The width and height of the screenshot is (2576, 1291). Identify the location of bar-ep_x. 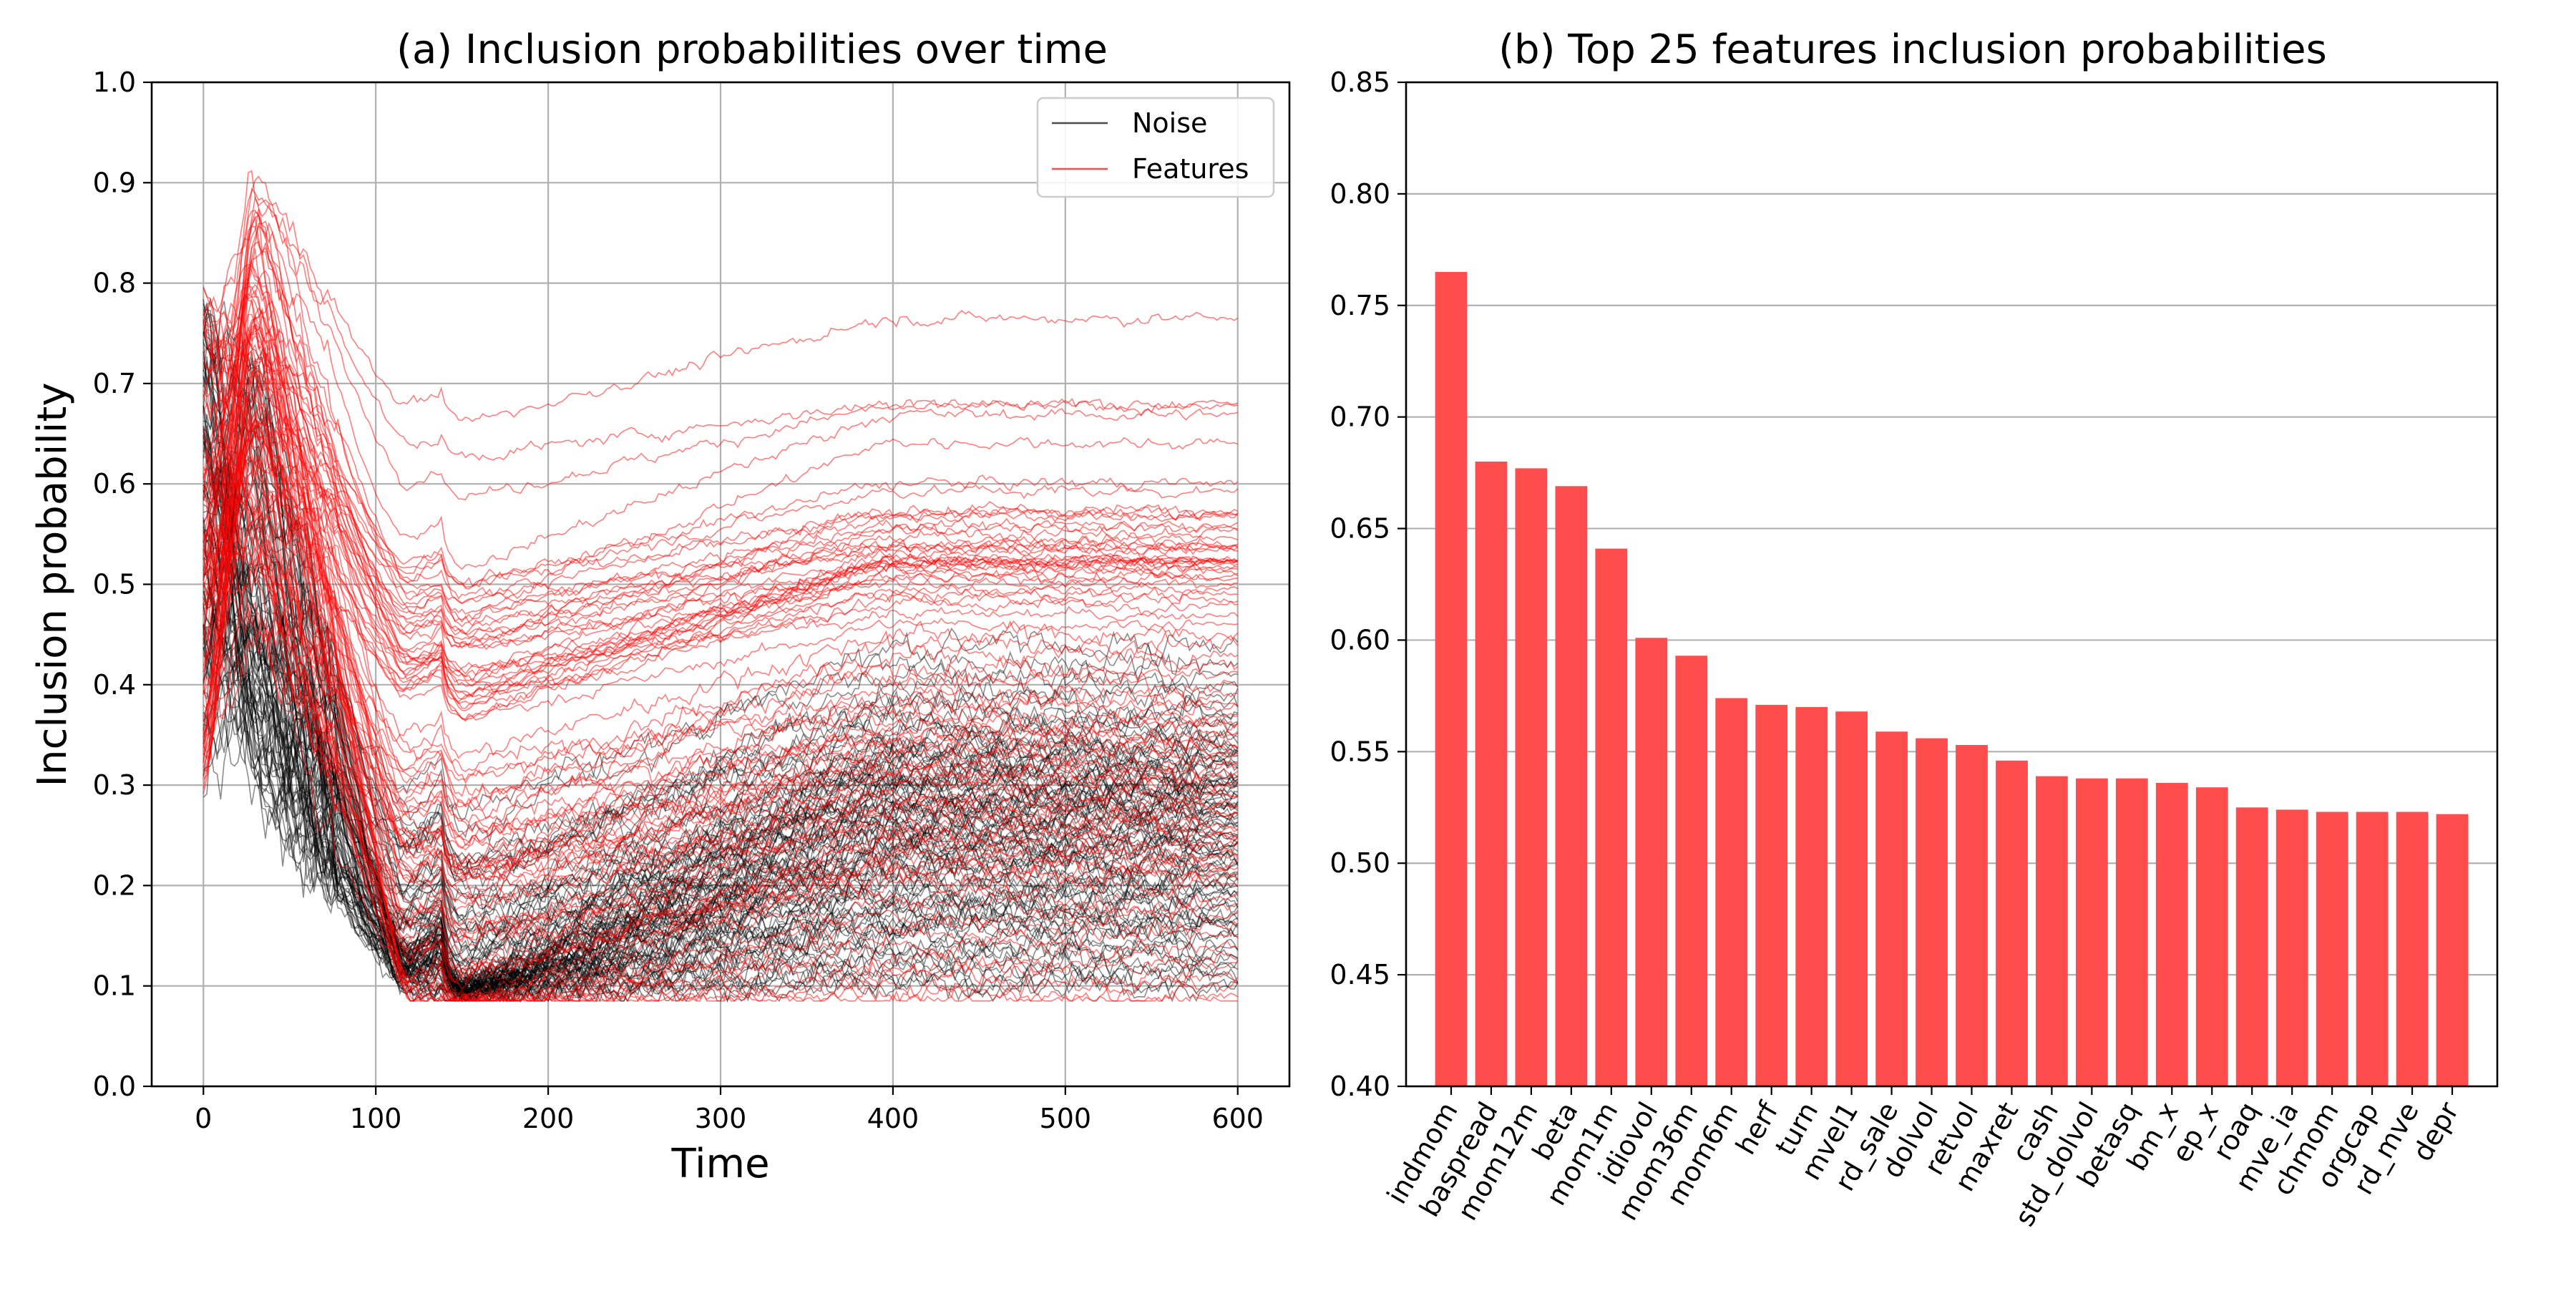
(2211, 936).